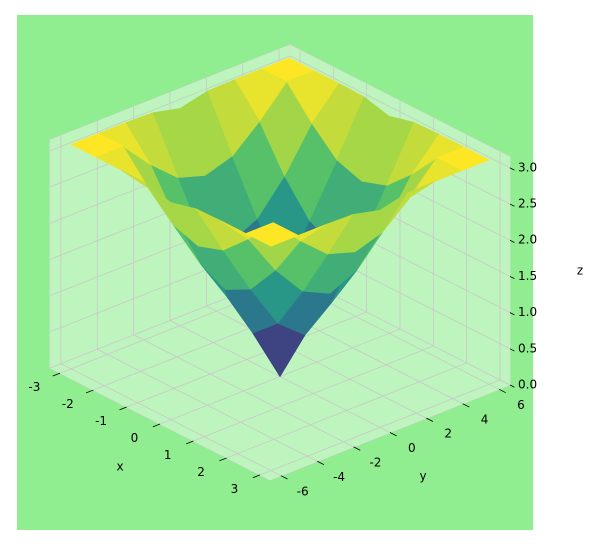 The image size is (608, 558). What do you see at coordinates (527, 385) in the screenshot?
I see `z-tick-label: 0.0` at bounding box center [527, 385].